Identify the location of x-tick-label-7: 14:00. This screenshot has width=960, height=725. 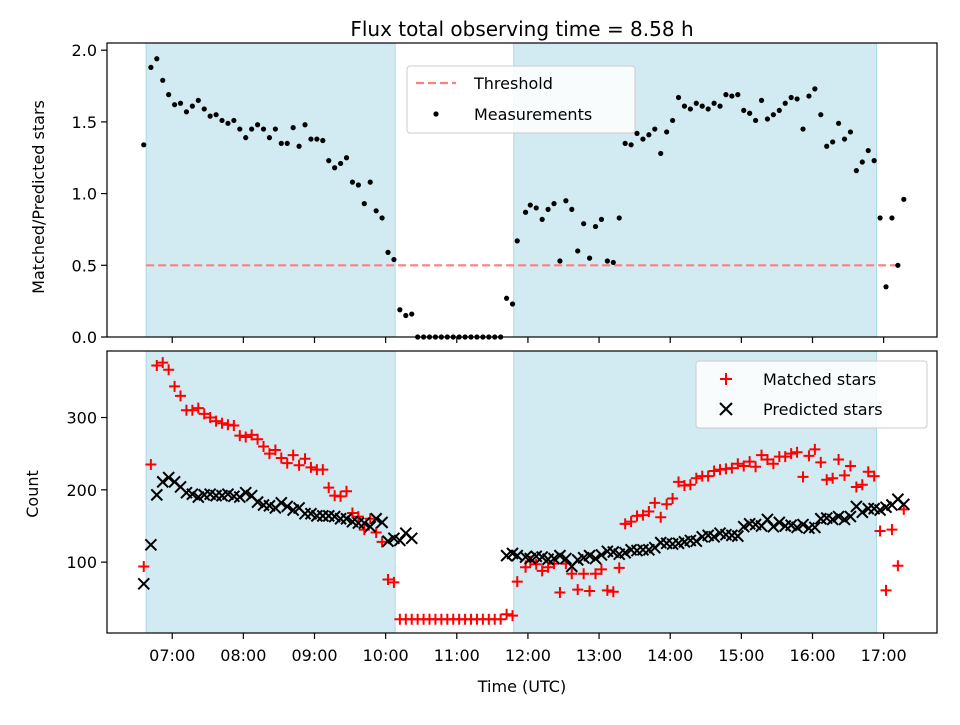
(670, 655).